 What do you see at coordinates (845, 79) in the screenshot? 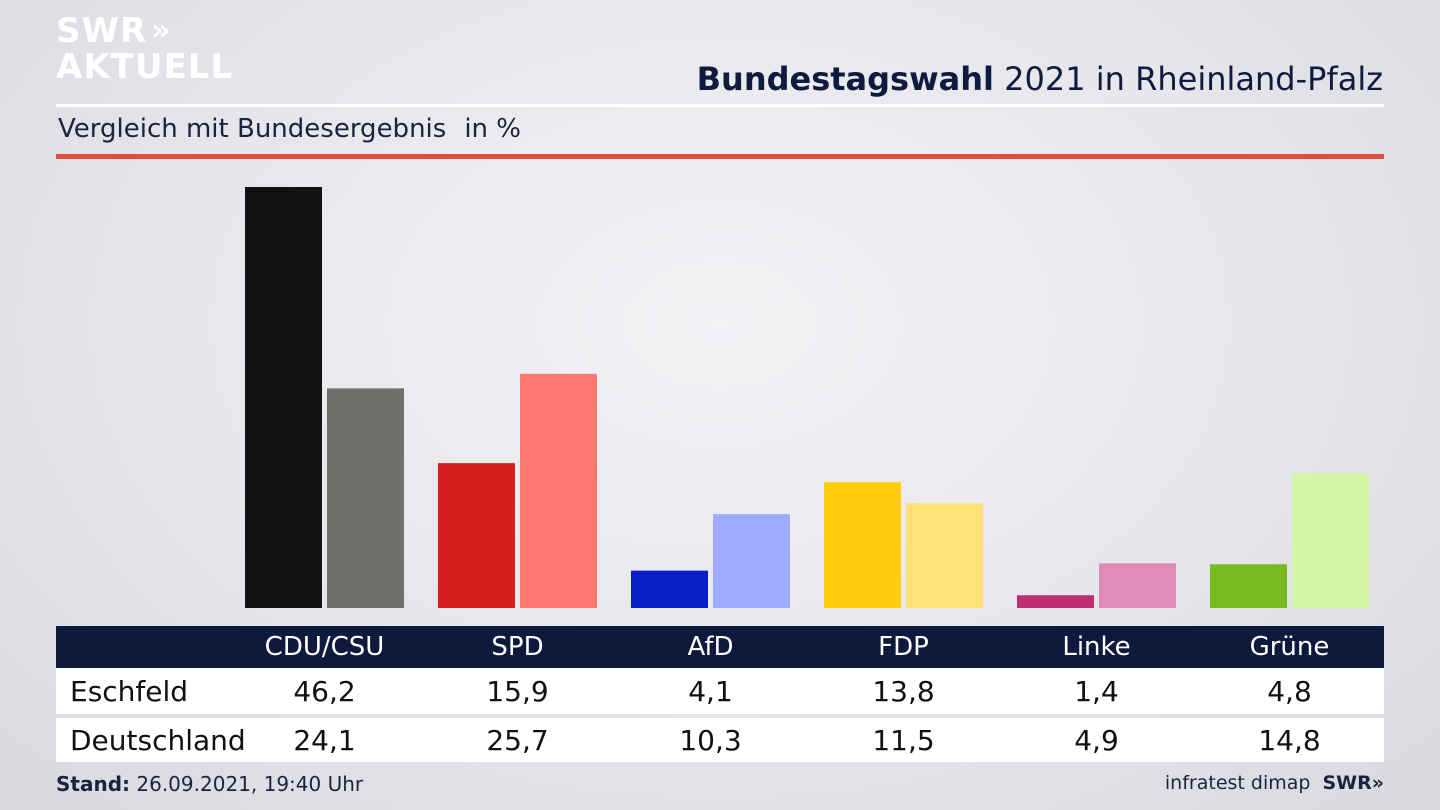
I see `title-bold: Bundestagswahl` at bounding box center [845, 79].